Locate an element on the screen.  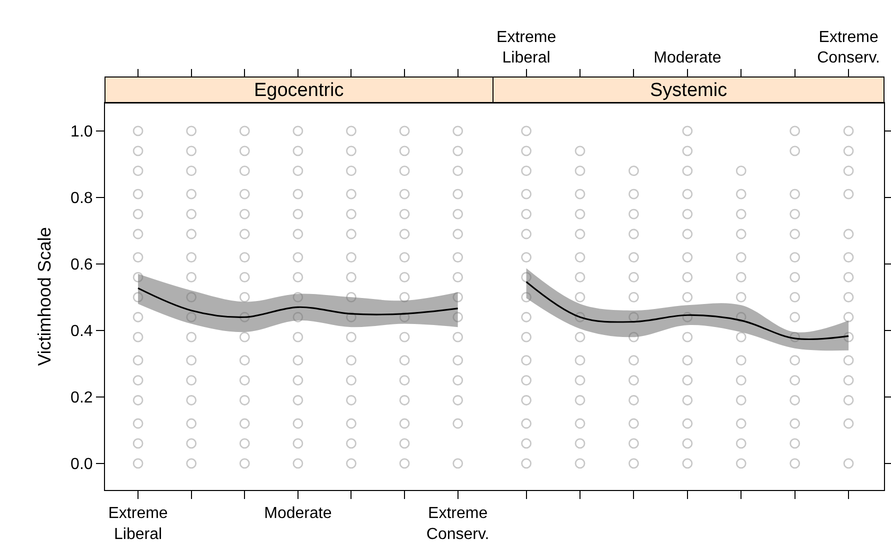
x-tick-label: Extreme Liberal is located at coordinates (138, 524).